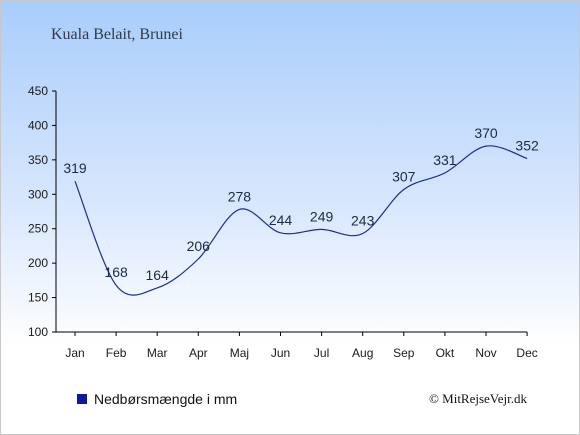 Image resolution: width=580 pixels, height=435 pixels. What do you see at coordinates (239, 353) in the screenshot?
I see `x-tick-label: Maj` at bounding box center [239, 353].